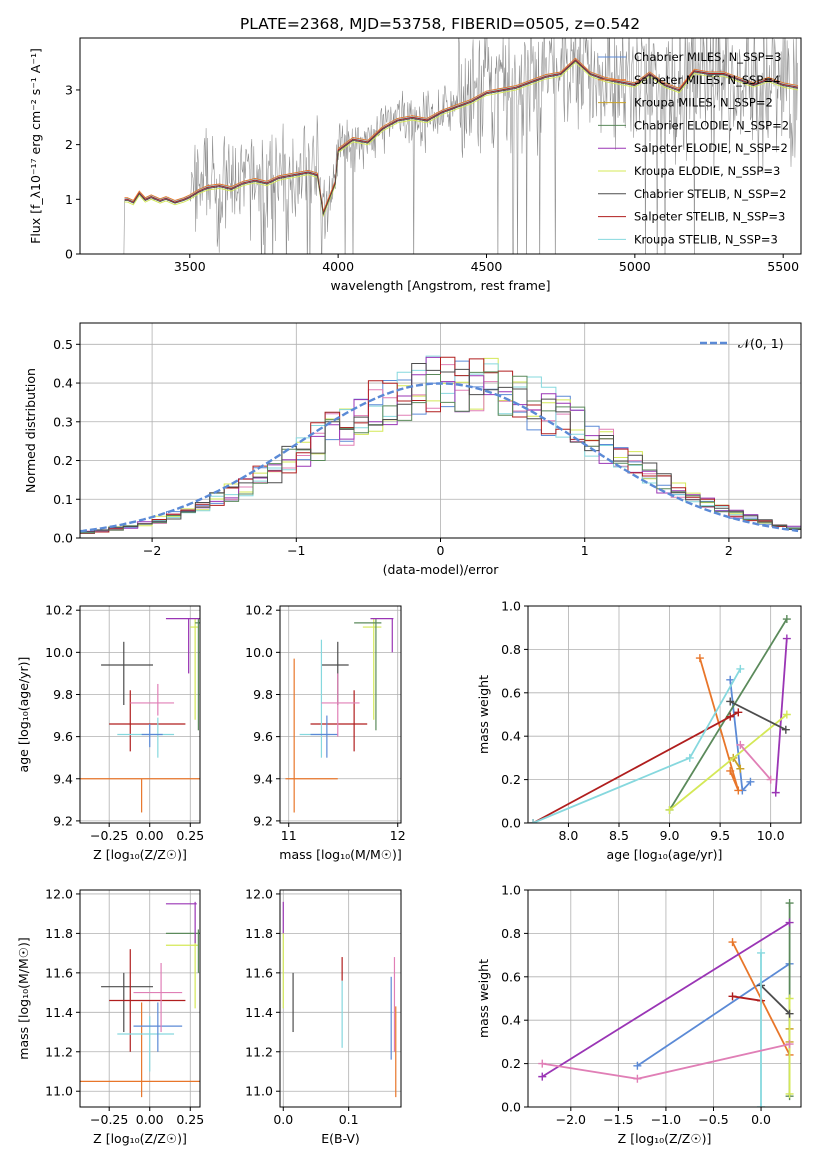 The height and width of the screenshot is (1170, 819). I want to click on y-axis-label: mass [log₁₀(M/M☉)], so click(23, 998).